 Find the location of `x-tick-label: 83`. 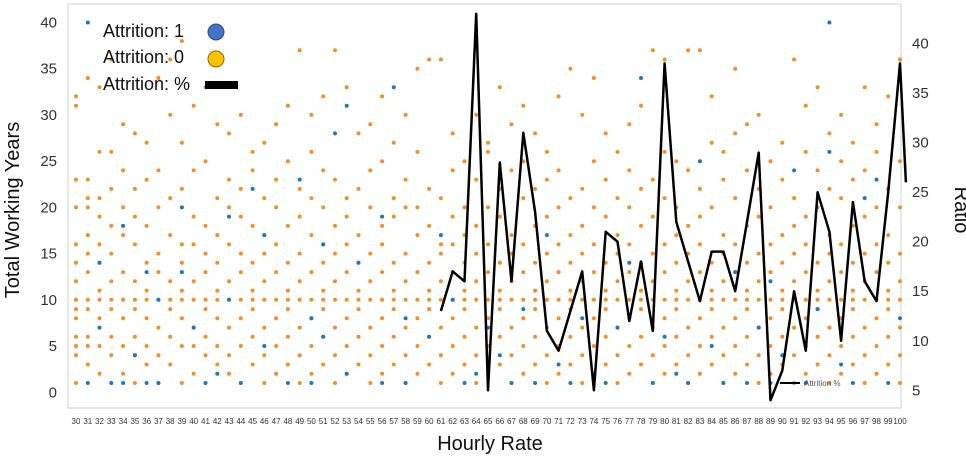

x-tick-label: 83 is located at coordinates (699, 421).